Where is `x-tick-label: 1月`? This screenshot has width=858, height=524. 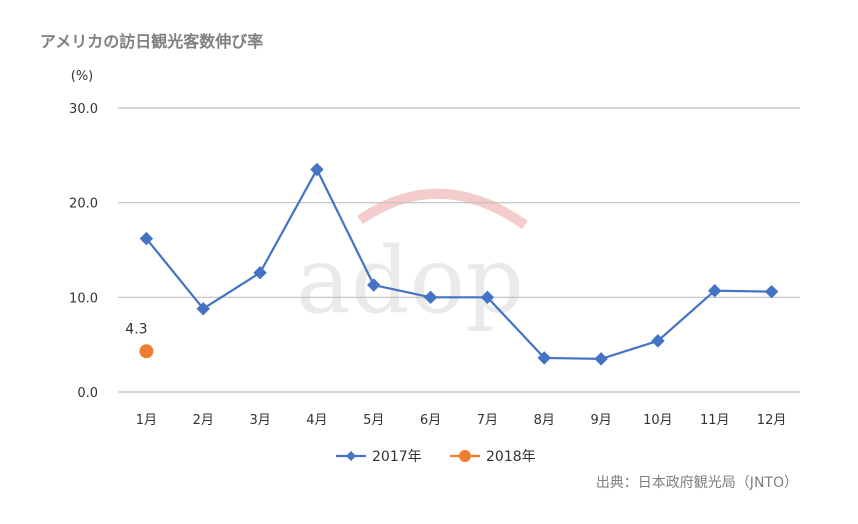 x-tick-label: 1月 is located at coordinates (146, 420).